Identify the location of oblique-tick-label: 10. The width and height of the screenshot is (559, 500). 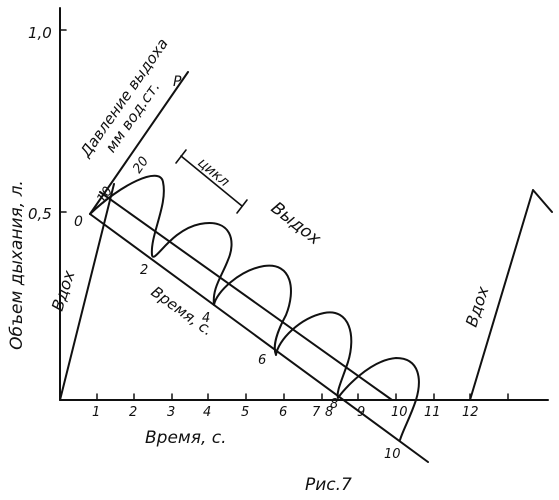
(392, 454).